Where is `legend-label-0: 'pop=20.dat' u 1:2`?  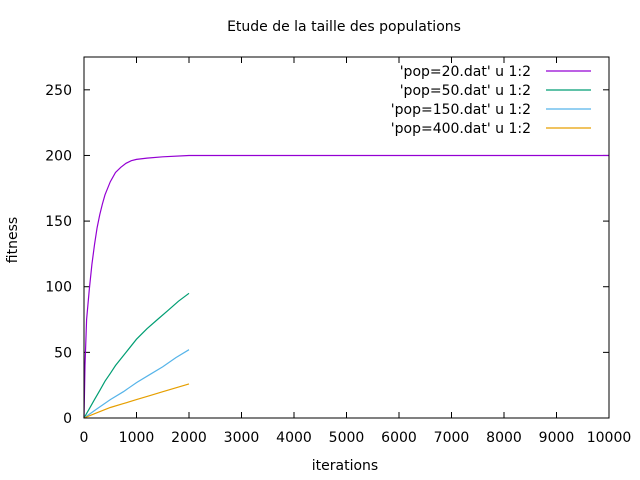
legend-label-0: 'pop=20.dat' u 1:2 is located at coordinates (465, 72).